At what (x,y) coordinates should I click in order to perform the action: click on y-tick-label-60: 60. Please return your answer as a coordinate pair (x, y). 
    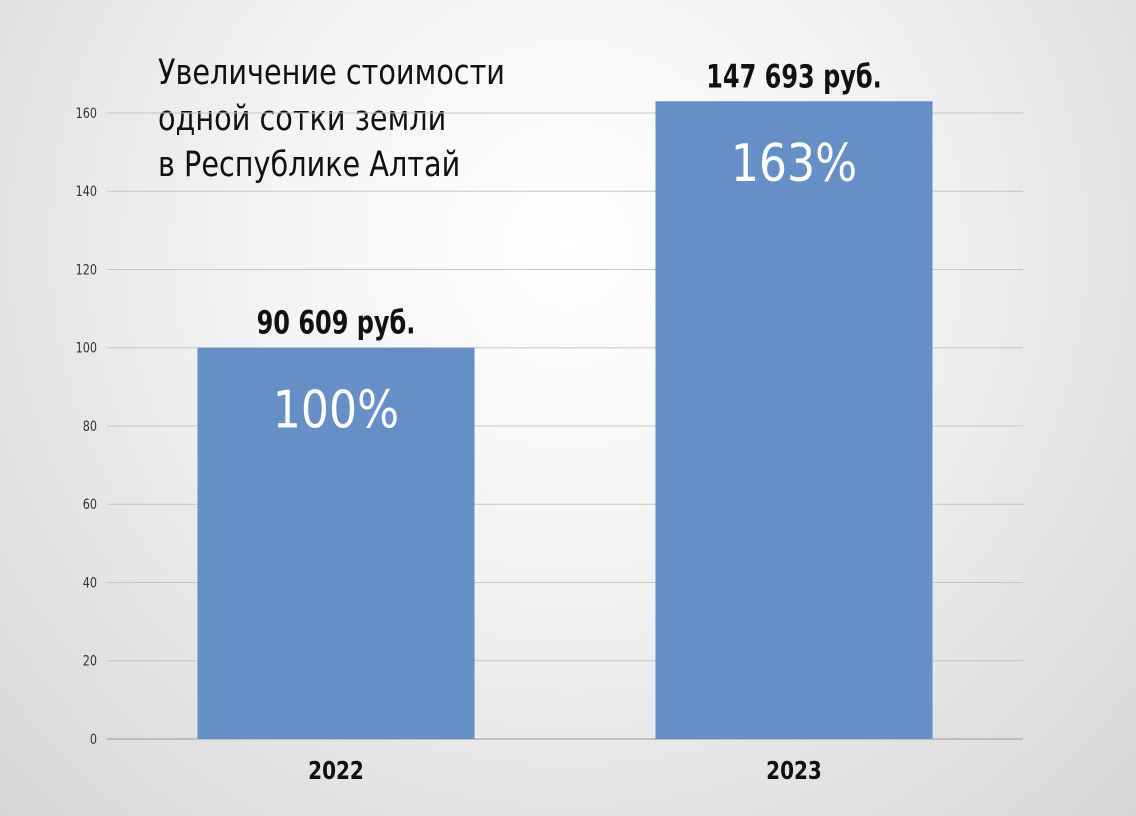
    Looking at the image, I should click on (90, 504).